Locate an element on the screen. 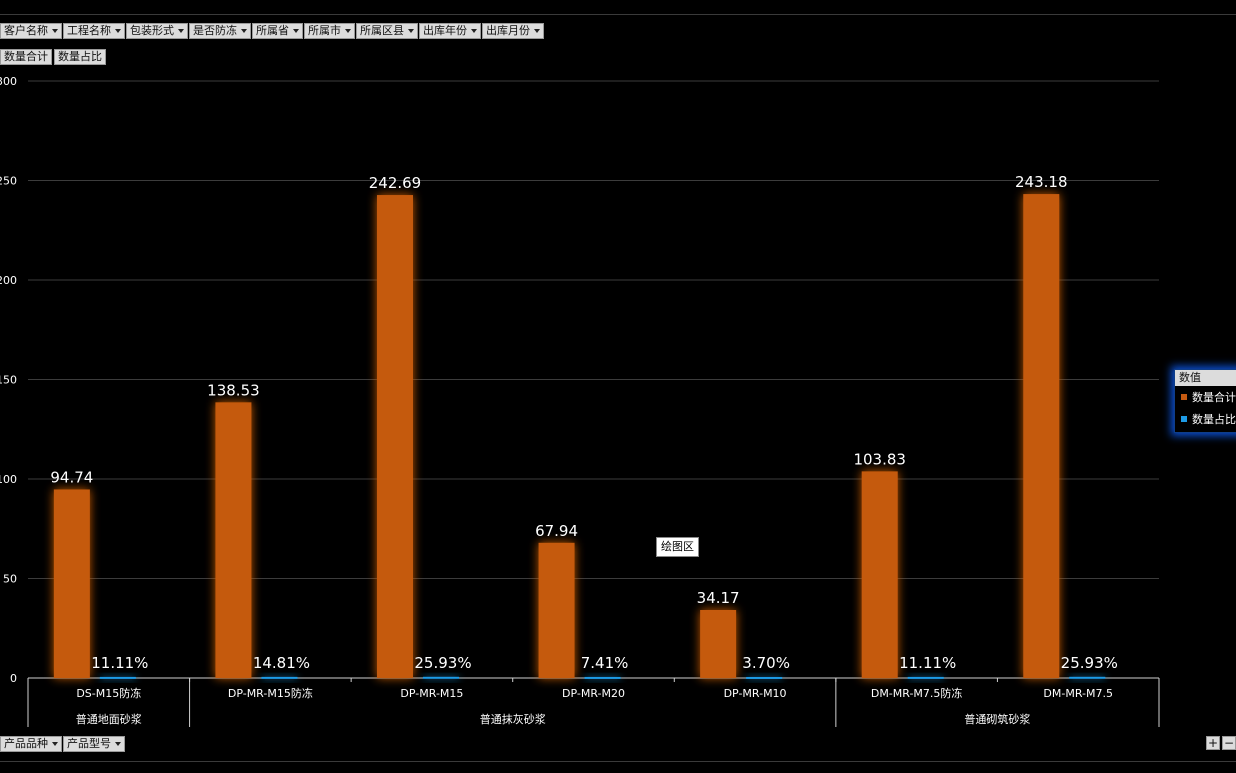 This screenshot has width=1236, height=773. axis-field-button-0: 产品品种 is located at coordinates (31, 744).